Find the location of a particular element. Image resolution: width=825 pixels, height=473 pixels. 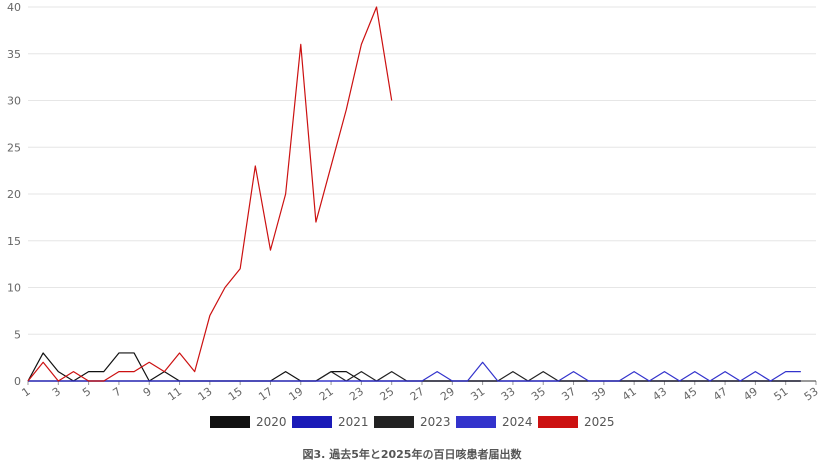

y-tick-label: 5 is located at coordinates (17, 334).